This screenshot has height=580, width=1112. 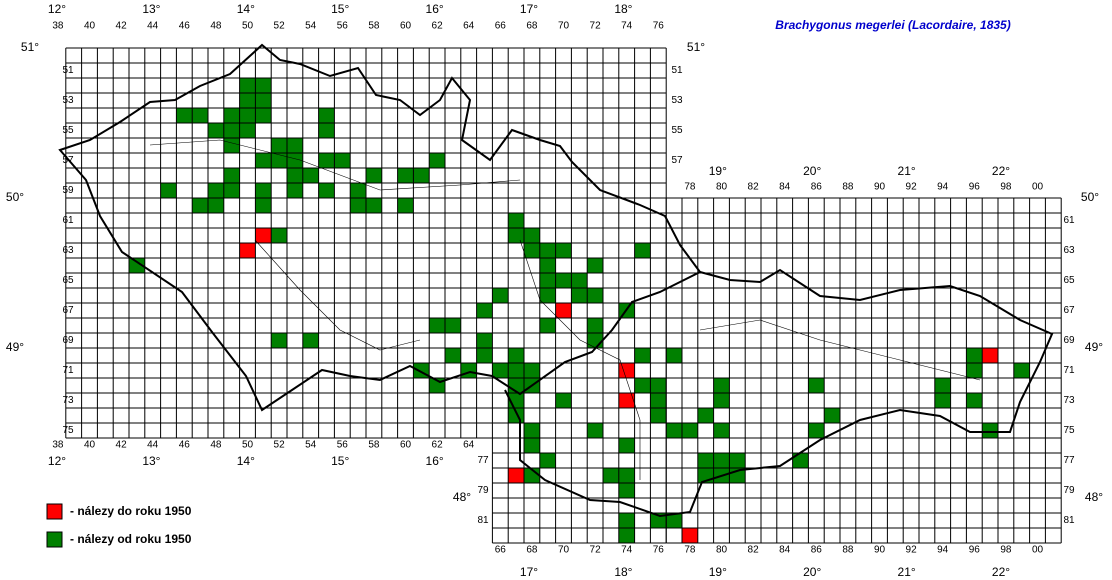 What do you see at coordinates (677, 100) in the screenshot?
I see `row-label: 53` at bounding box center [677, 100].